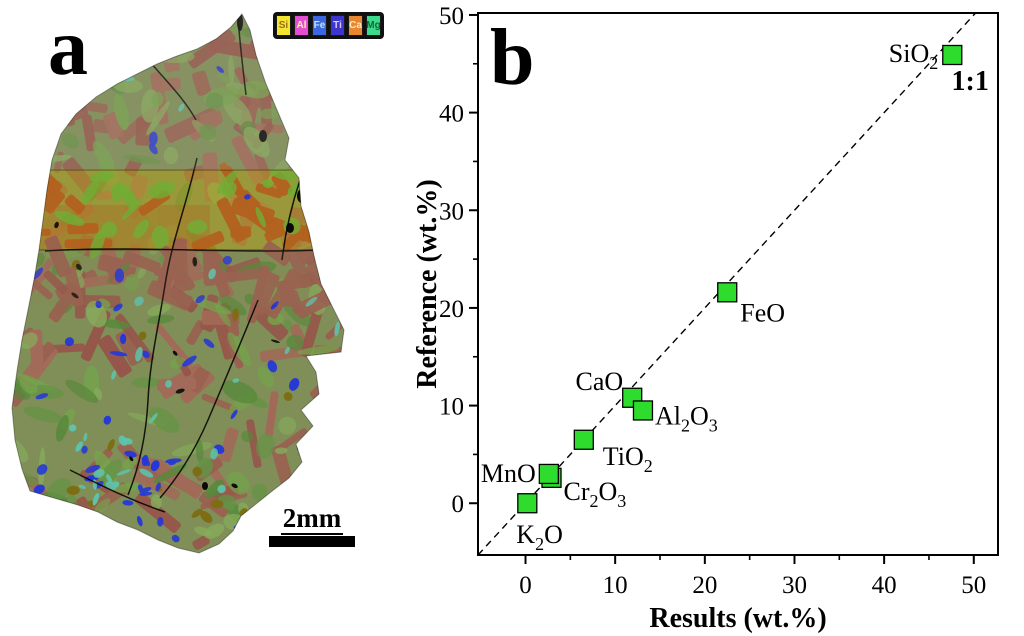  What do you see at coordinates (794, 585) in the screenshot?
I see `x-tick-label: 30` at bounding box center [794, 585].